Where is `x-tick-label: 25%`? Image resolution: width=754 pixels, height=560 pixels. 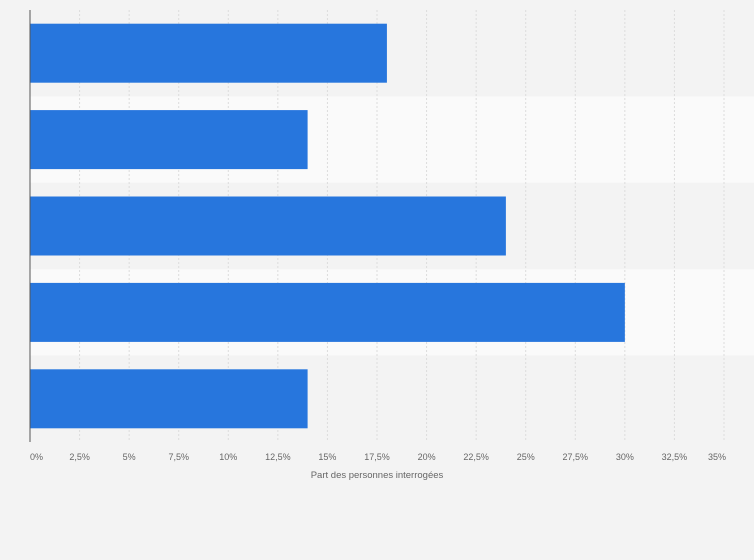
x-tick-label: 25% is located at coordinates (526, 457).